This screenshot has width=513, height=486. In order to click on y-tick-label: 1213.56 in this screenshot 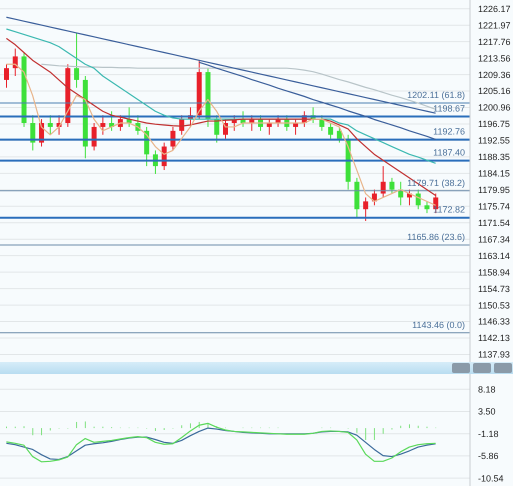, I will do `click(494, 58)`.